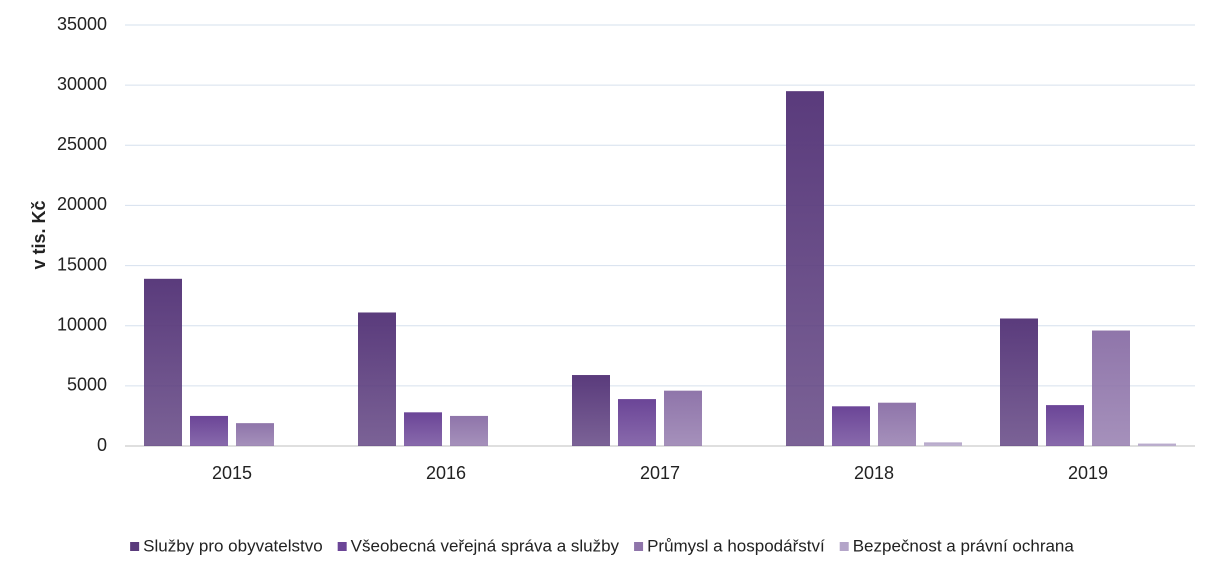 This screenshot has height=563, width=1205. Describe the element at coordinates (874, 473) in the screenshot. I see `x-tick-label: 2018` at that location.